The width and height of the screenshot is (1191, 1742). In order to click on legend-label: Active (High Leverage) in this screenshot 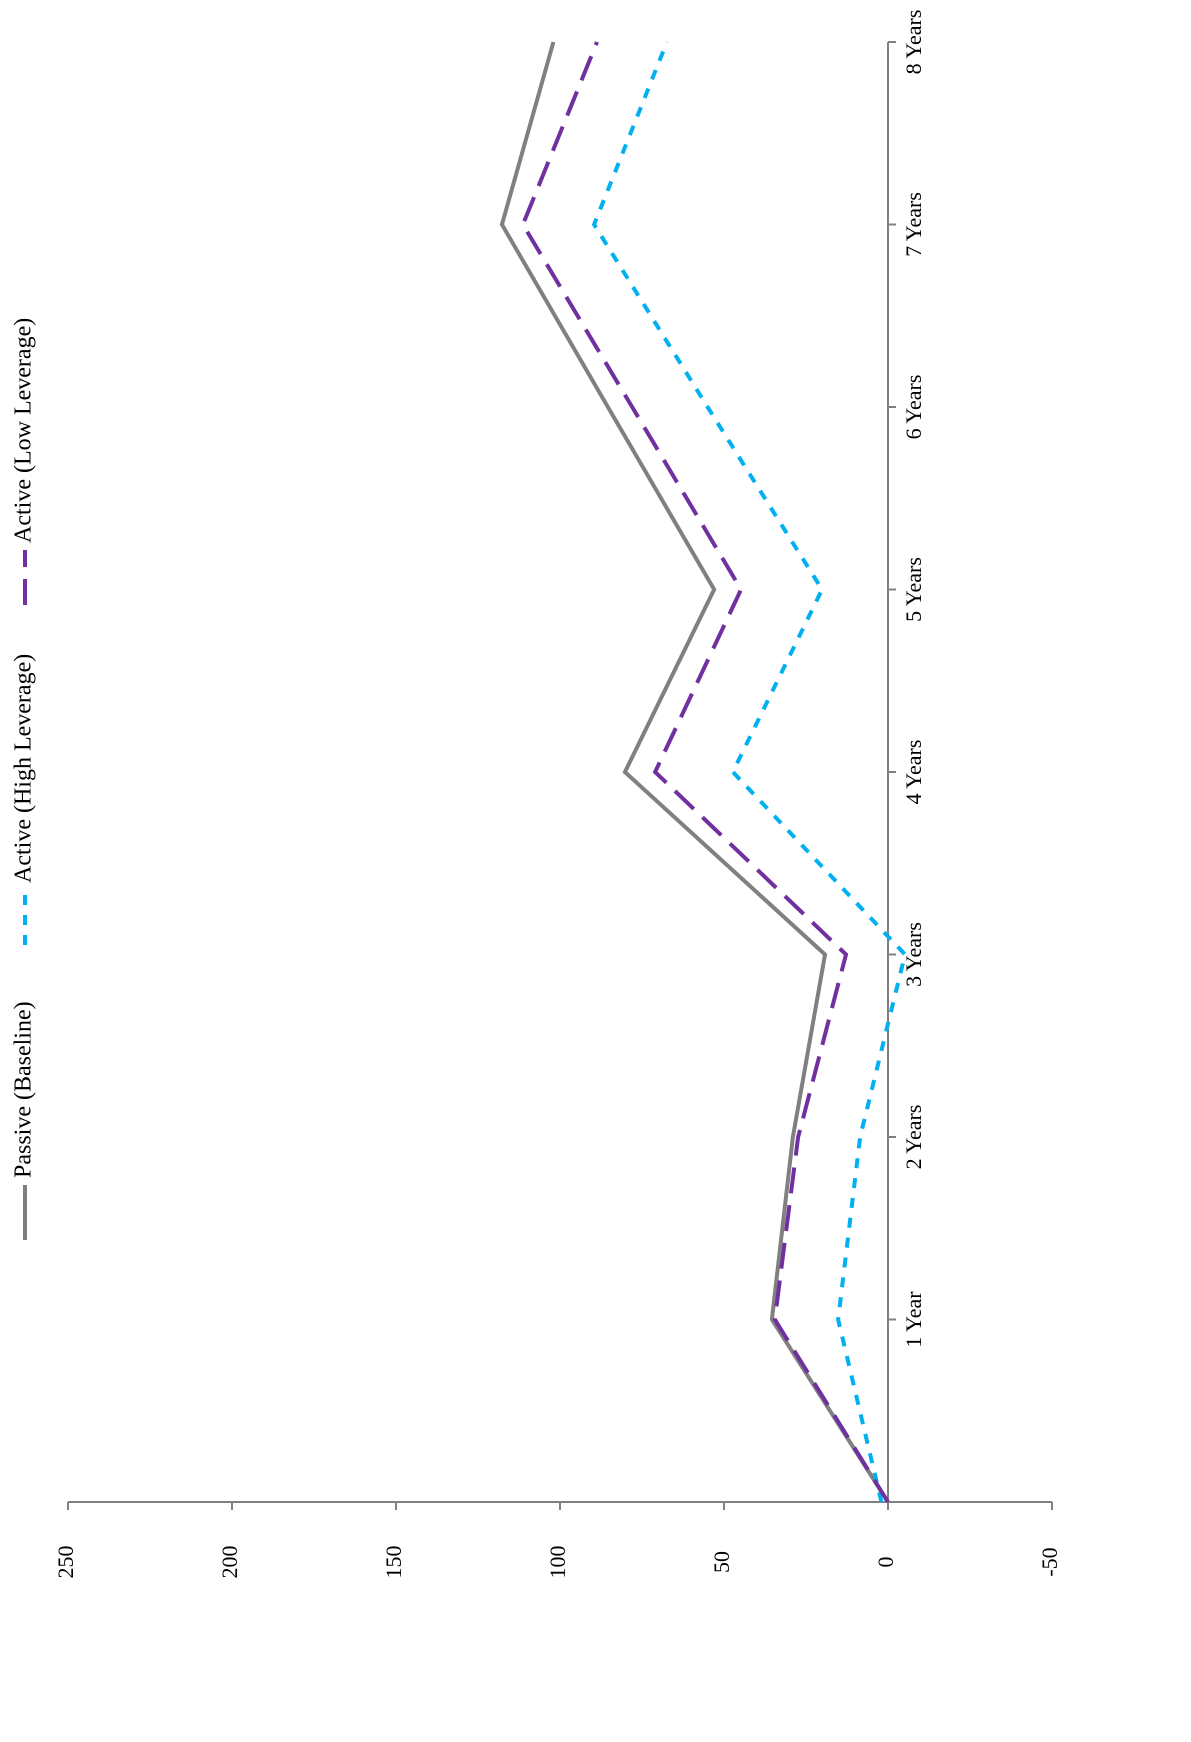, I will do `click(24, 768)`.